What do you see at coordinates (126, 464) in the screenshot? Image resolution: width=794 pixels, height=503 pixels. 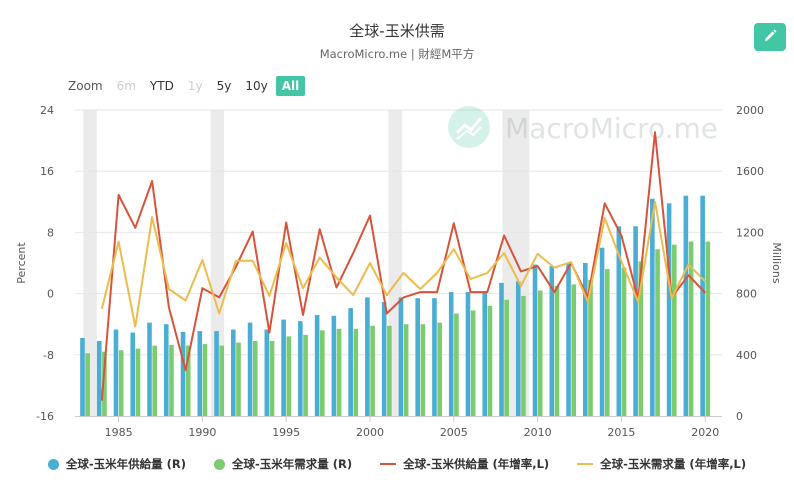 I see `legend-label-supply-bar: 全球-玉米年供給量 (R)` at bounding box center [126, 464].